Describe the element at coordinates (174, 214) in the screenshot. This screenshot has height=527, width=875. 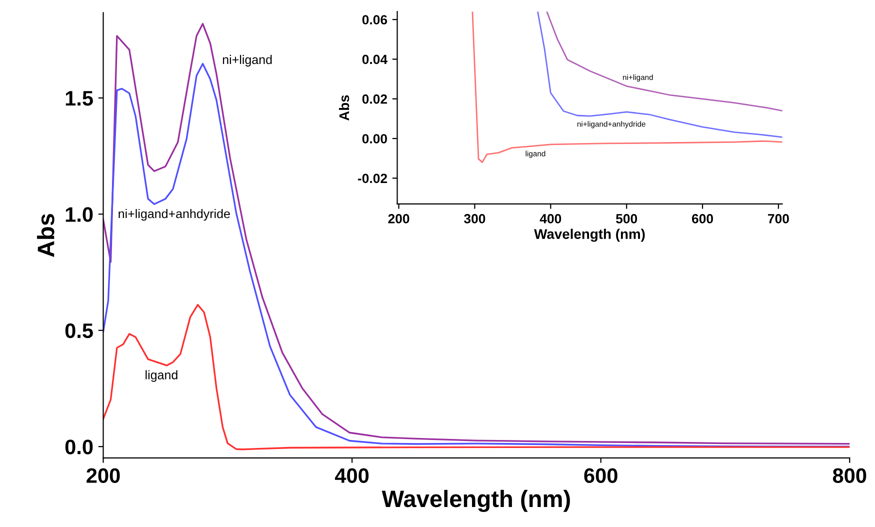
I see `series-label: ni+ligand+anhdyride` at that location.